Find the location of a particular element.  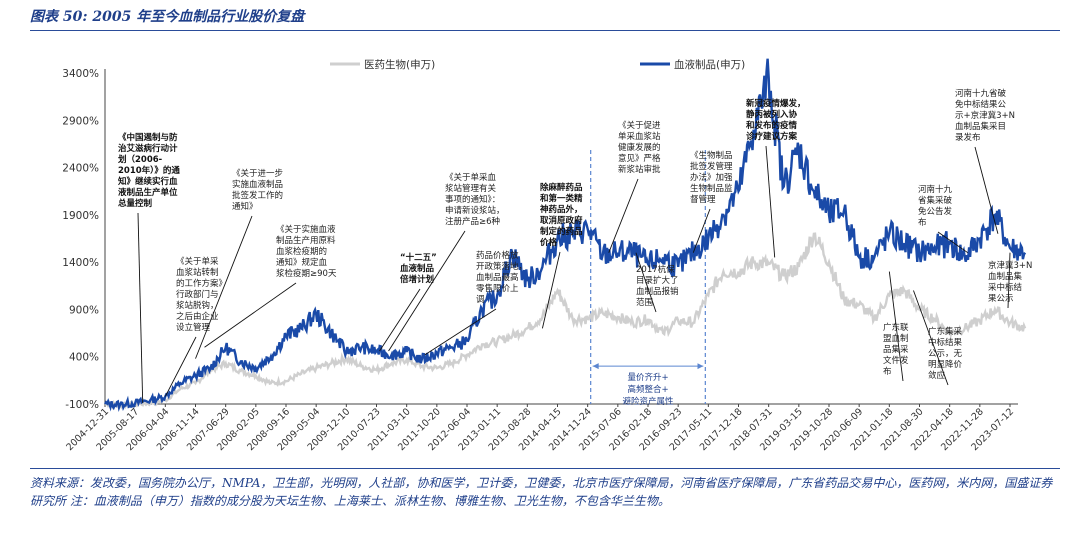

y-tick-label: 2400% is located at coordinates (80, 169).